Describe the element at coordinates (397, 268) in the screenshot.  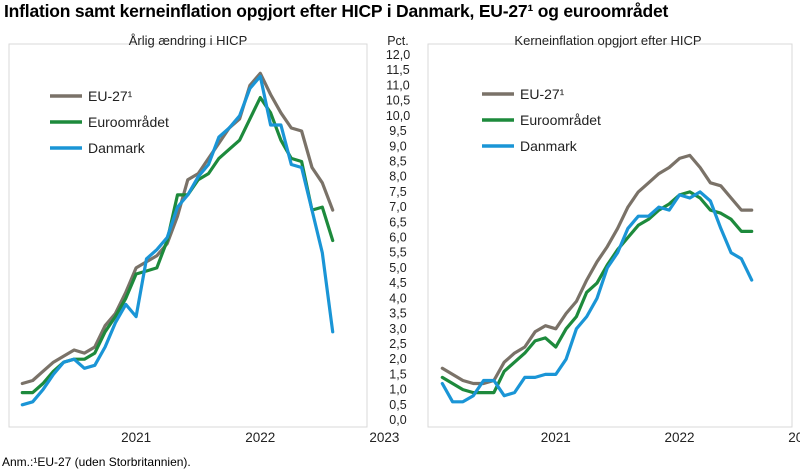
I see `y-tick-label: 5,0` at that location.